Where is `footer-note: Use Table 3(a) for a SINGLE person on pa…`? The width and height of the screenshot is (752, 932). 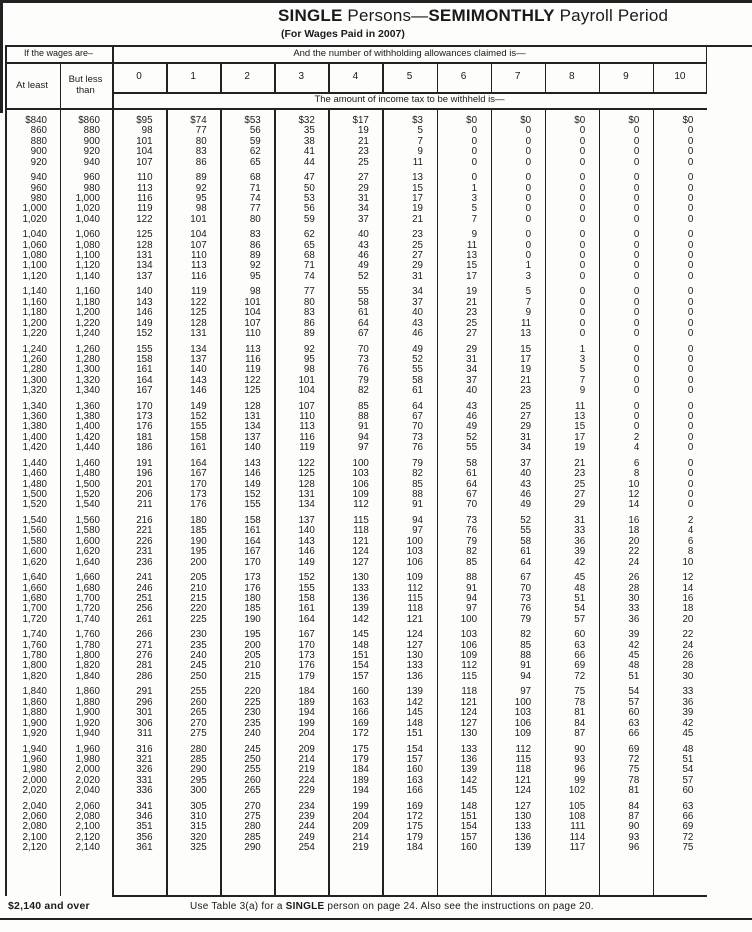 footer-note: Use Table 3(a) for a SINGLE person on pa… is located at coordinates (392, 906).